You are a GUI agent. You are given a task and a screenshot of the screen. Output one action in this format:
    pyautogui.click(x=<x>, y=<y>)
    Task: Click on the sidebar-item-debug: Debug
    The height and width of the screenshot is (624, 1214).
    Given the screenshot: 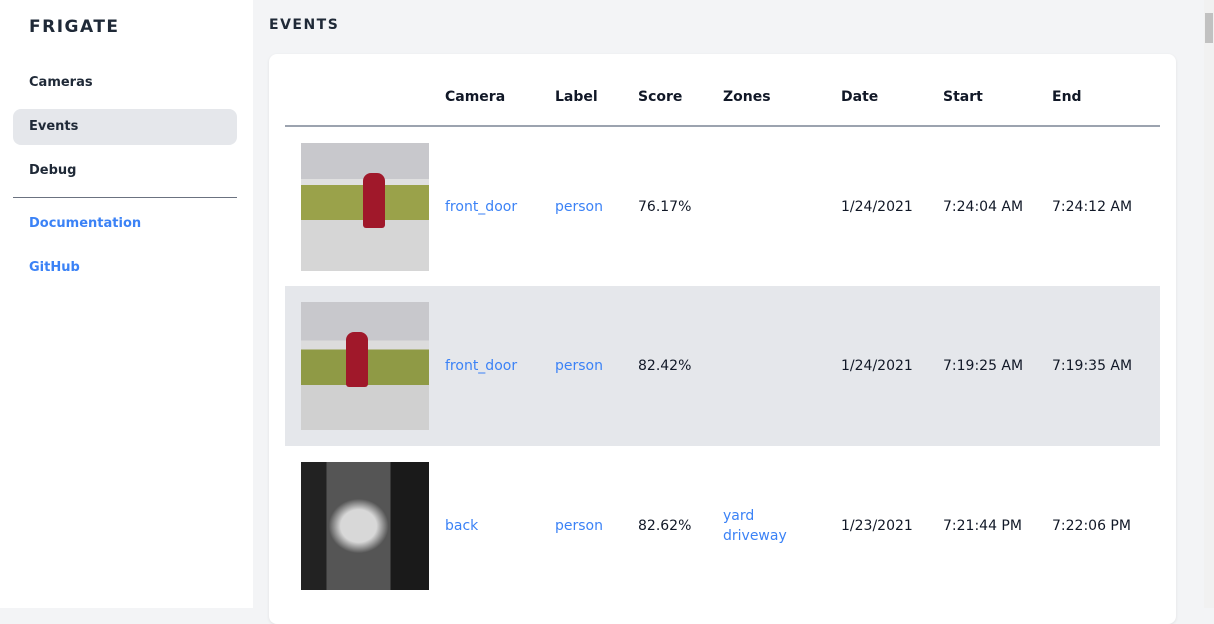 What is the action you would take?
    pyautogui.click(x=53, y=170)
    